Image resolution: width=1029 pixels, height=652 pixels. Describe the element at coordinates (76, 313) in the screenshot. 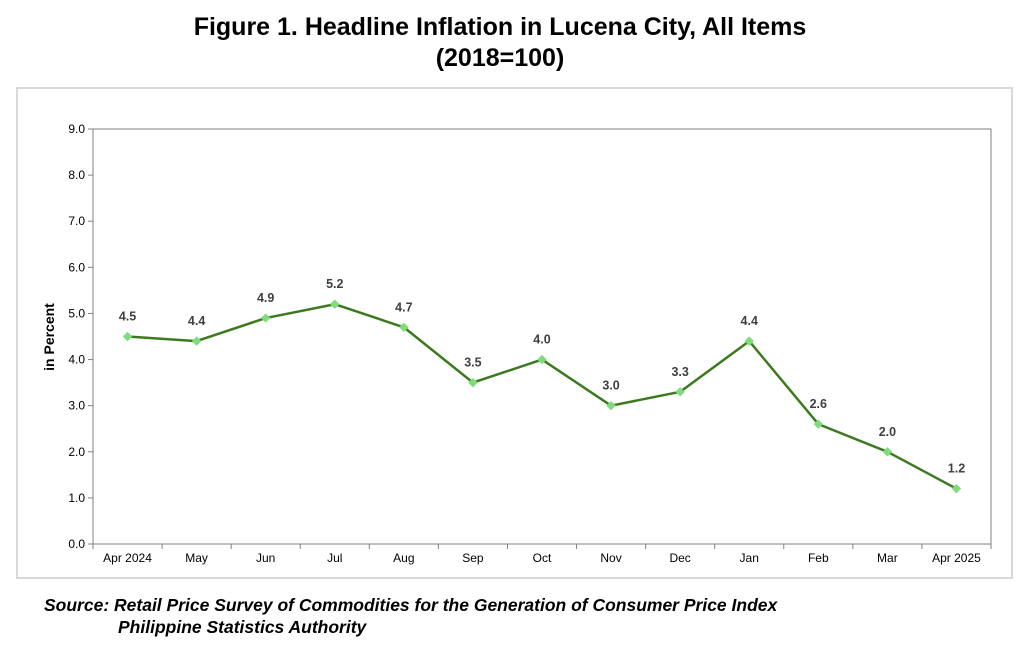

I see `y-tick-label: 5.0` at that location.